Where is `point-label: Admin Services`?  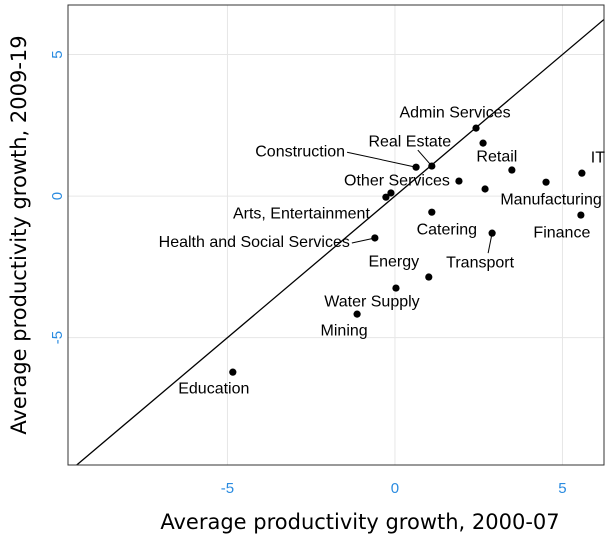 point-label: Admin Services is located at coordinates (454, 112).